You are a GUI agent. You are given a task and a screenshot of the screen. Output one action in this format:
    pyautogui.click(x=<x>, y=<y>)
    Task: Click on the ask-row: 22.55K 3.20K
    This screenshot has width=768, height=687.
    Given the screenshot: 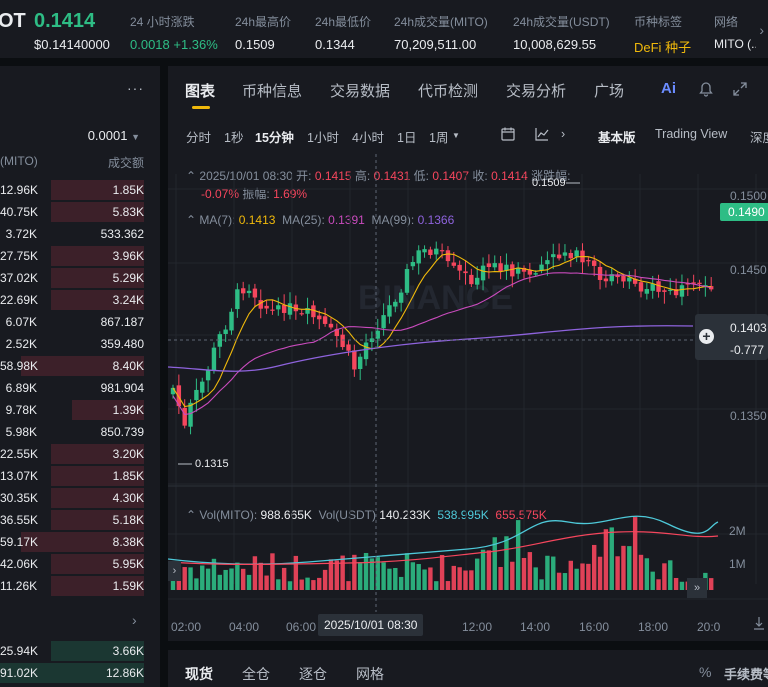 What is the action you would take?
    pyautogui.click(x=80, y=454)
    